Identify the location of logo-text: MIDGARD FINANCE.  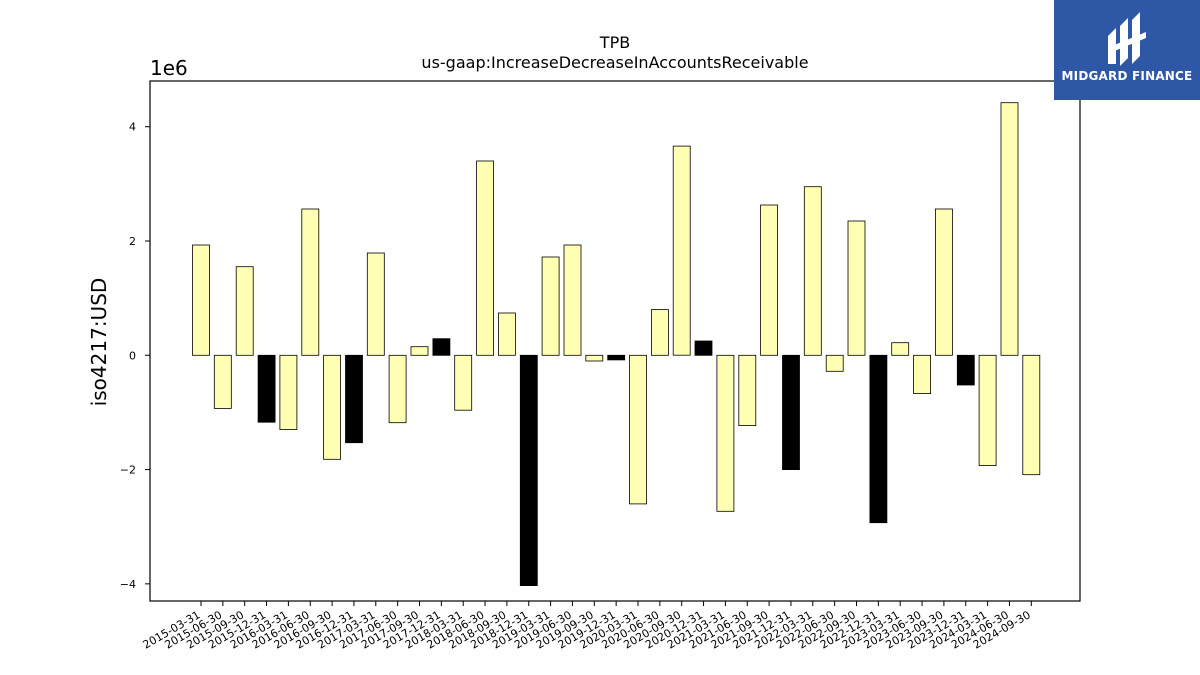
(1127, 76).